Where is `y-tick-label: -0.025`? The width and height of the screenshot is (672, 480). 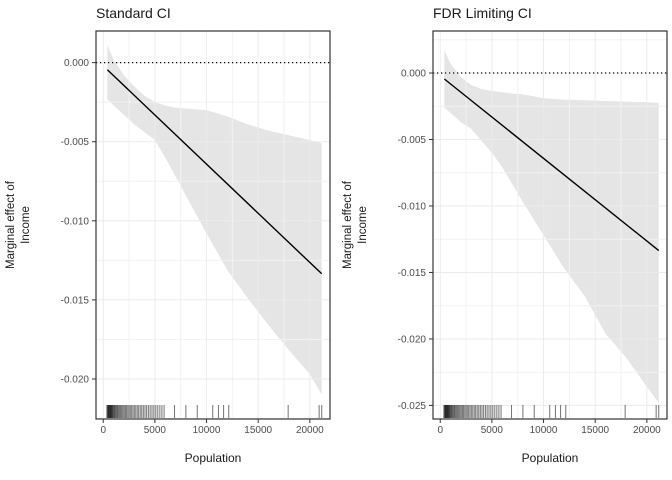
y-tick-label: -0.025 is located at coordinates (412, 406).